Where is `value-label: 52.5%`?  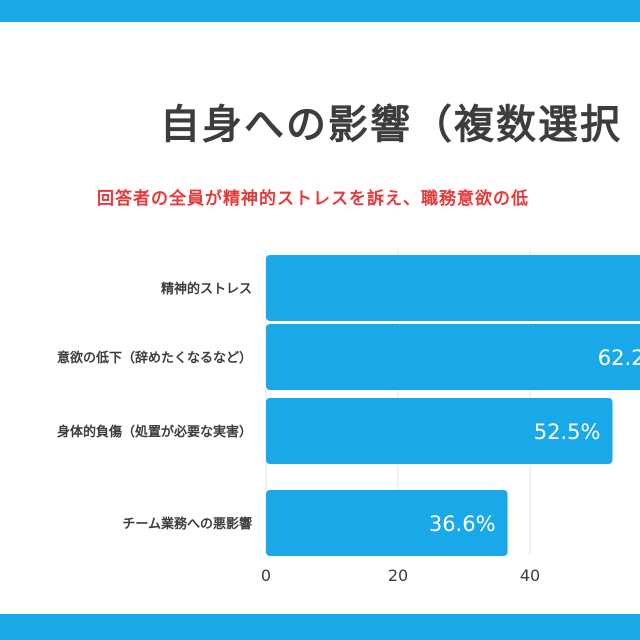
value-label: 52.5% is located at coordinates (567, 432).